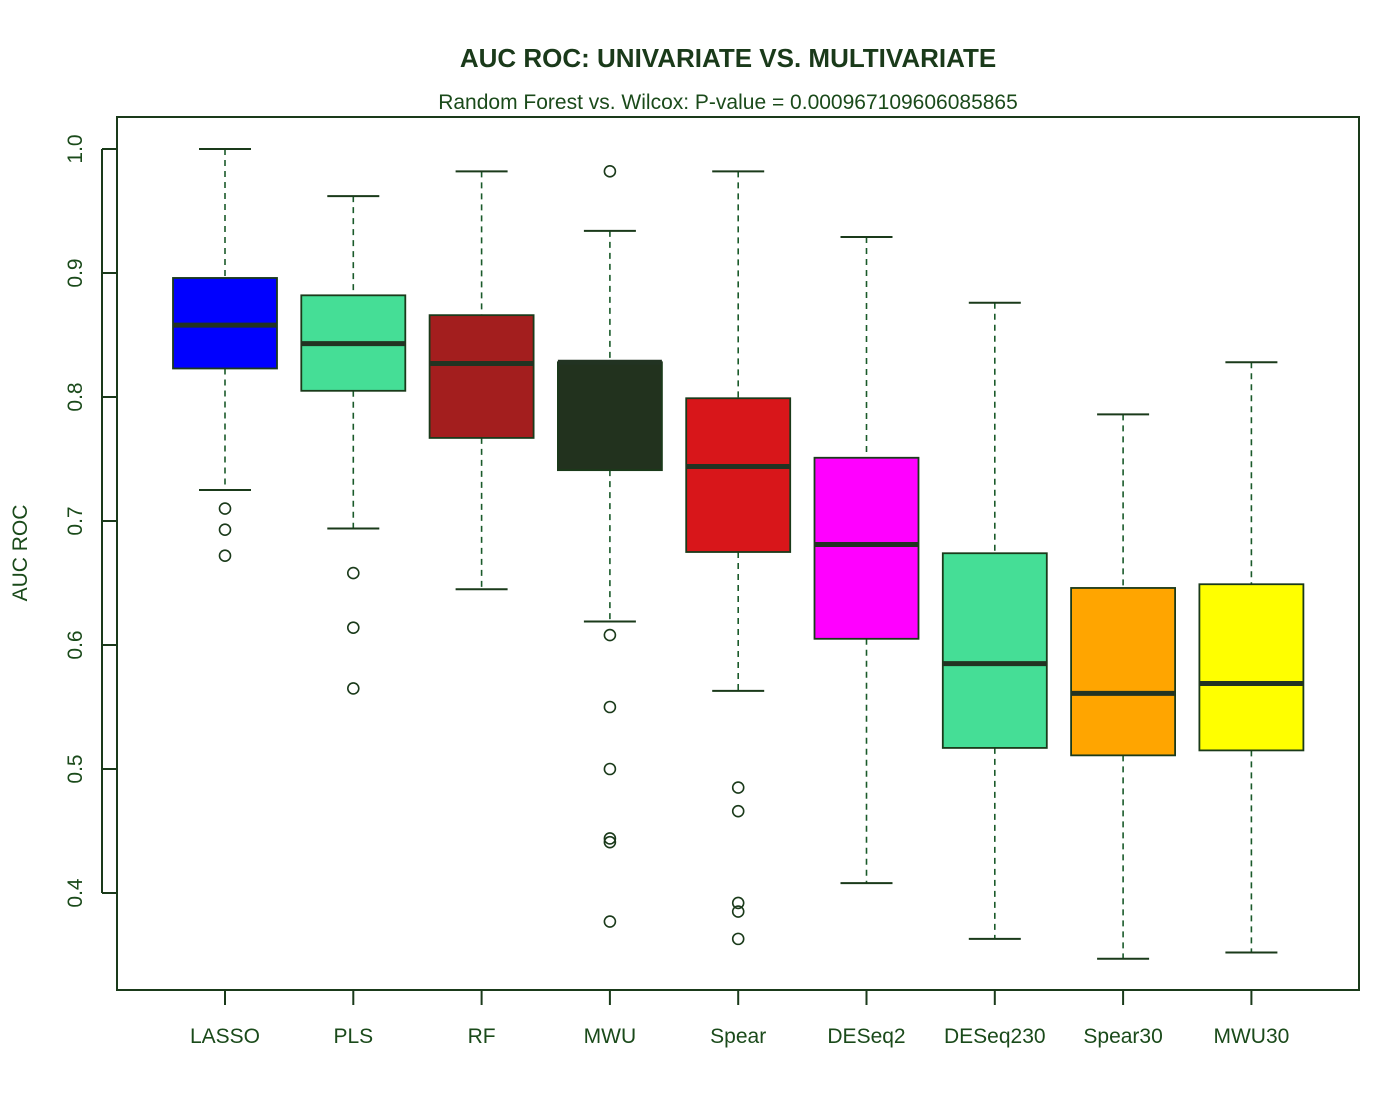 This screenshot has height=1120, width=1400. Describe the element at coordinates (225, 1036) in the screenshot. I see `x-tick-label: LASSO` at that location.